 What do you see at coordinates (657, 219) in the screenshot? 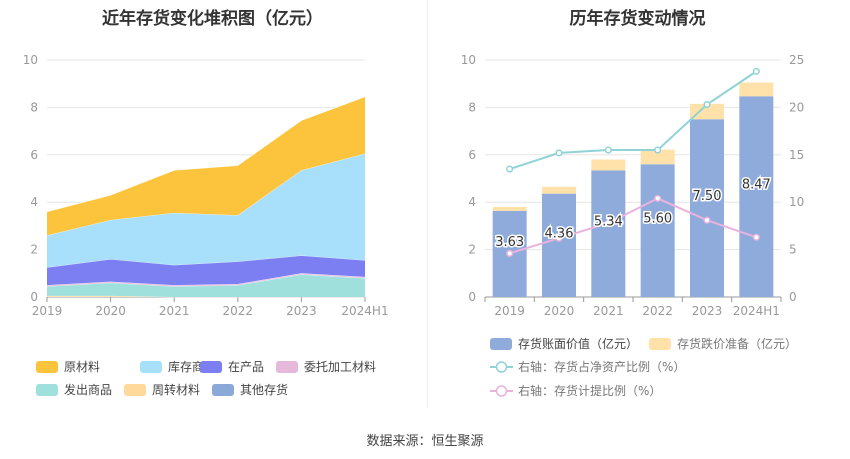
I see `bar-data-label: 5.60` at bounding box center [657, 219].